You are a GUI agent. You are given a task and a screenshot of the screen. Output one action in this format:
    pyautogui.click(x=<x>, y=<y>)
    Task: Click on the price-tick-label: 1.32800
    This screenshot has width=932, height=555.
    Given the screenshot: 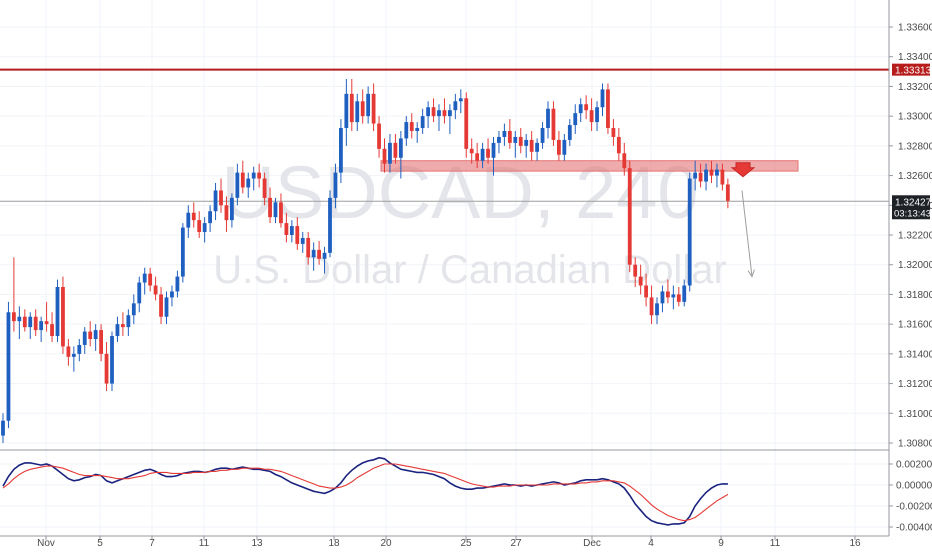 What is the action you would take?
    pyautogui.click(x=915, y=146)
    